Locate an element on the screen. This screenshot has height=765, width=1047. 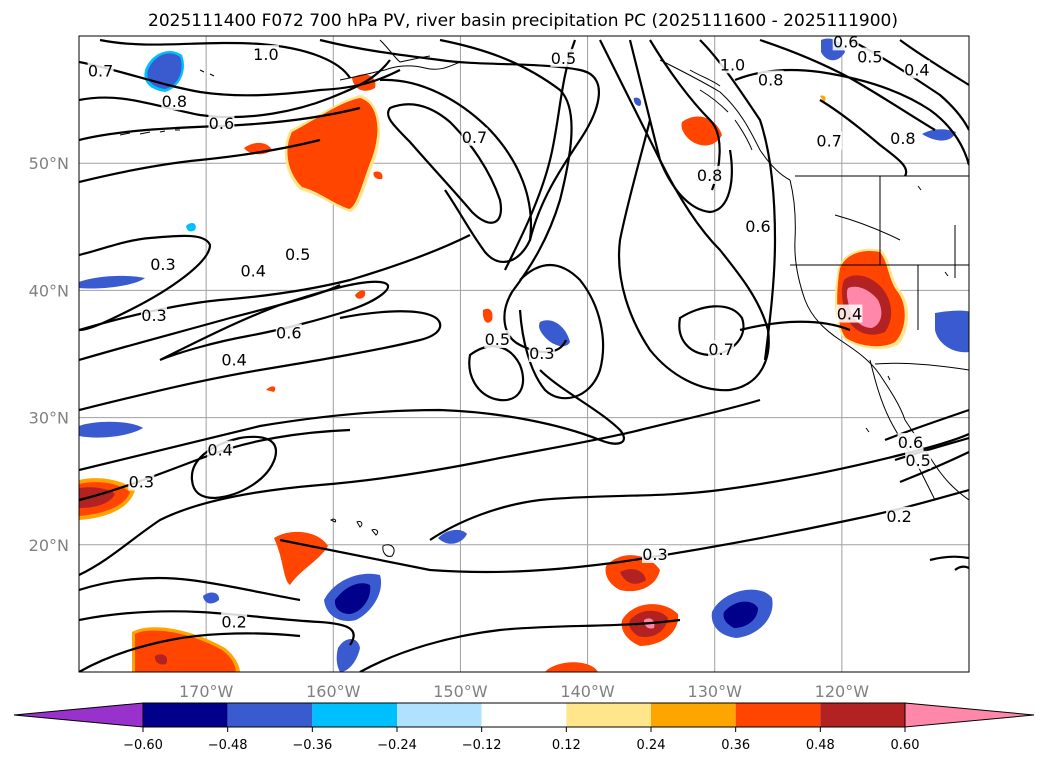
lon-labels: 170°W 160°W 150°W 140°W 130°W 120°W is located at coordinates (524, 691).